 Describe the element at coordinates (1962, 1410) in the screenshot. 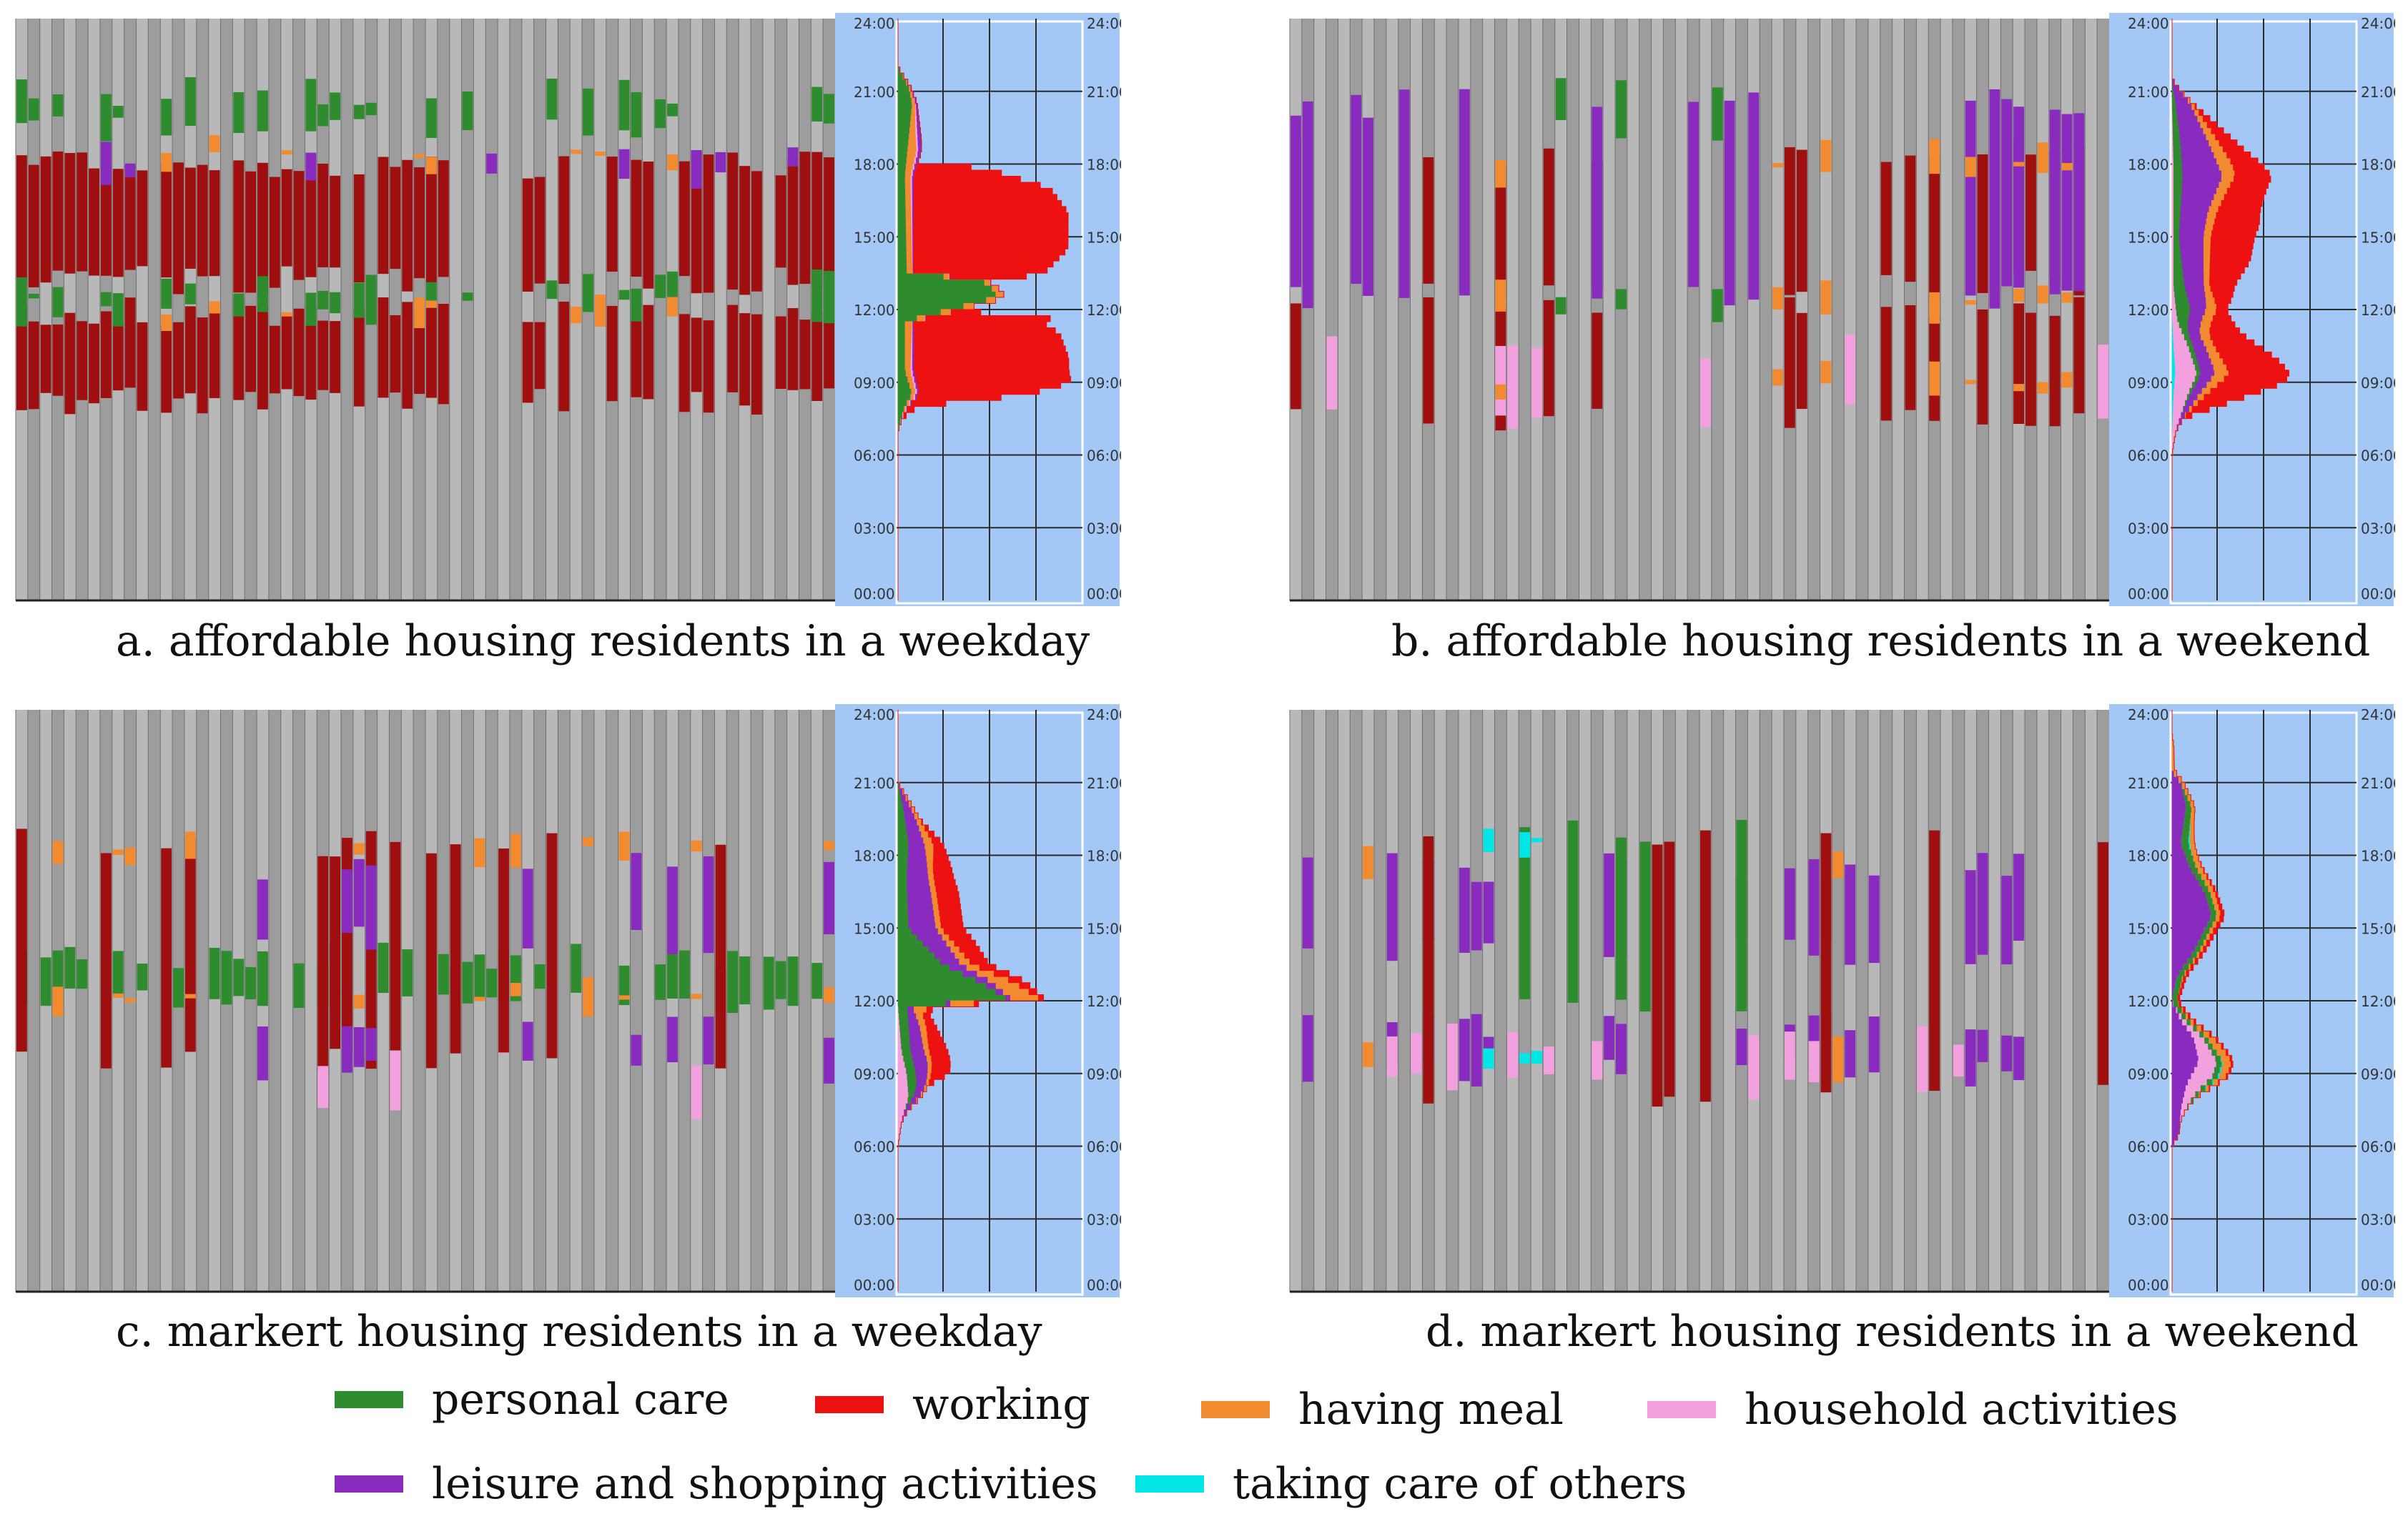

I see `legend-label-household-activities: household activities` at that location.